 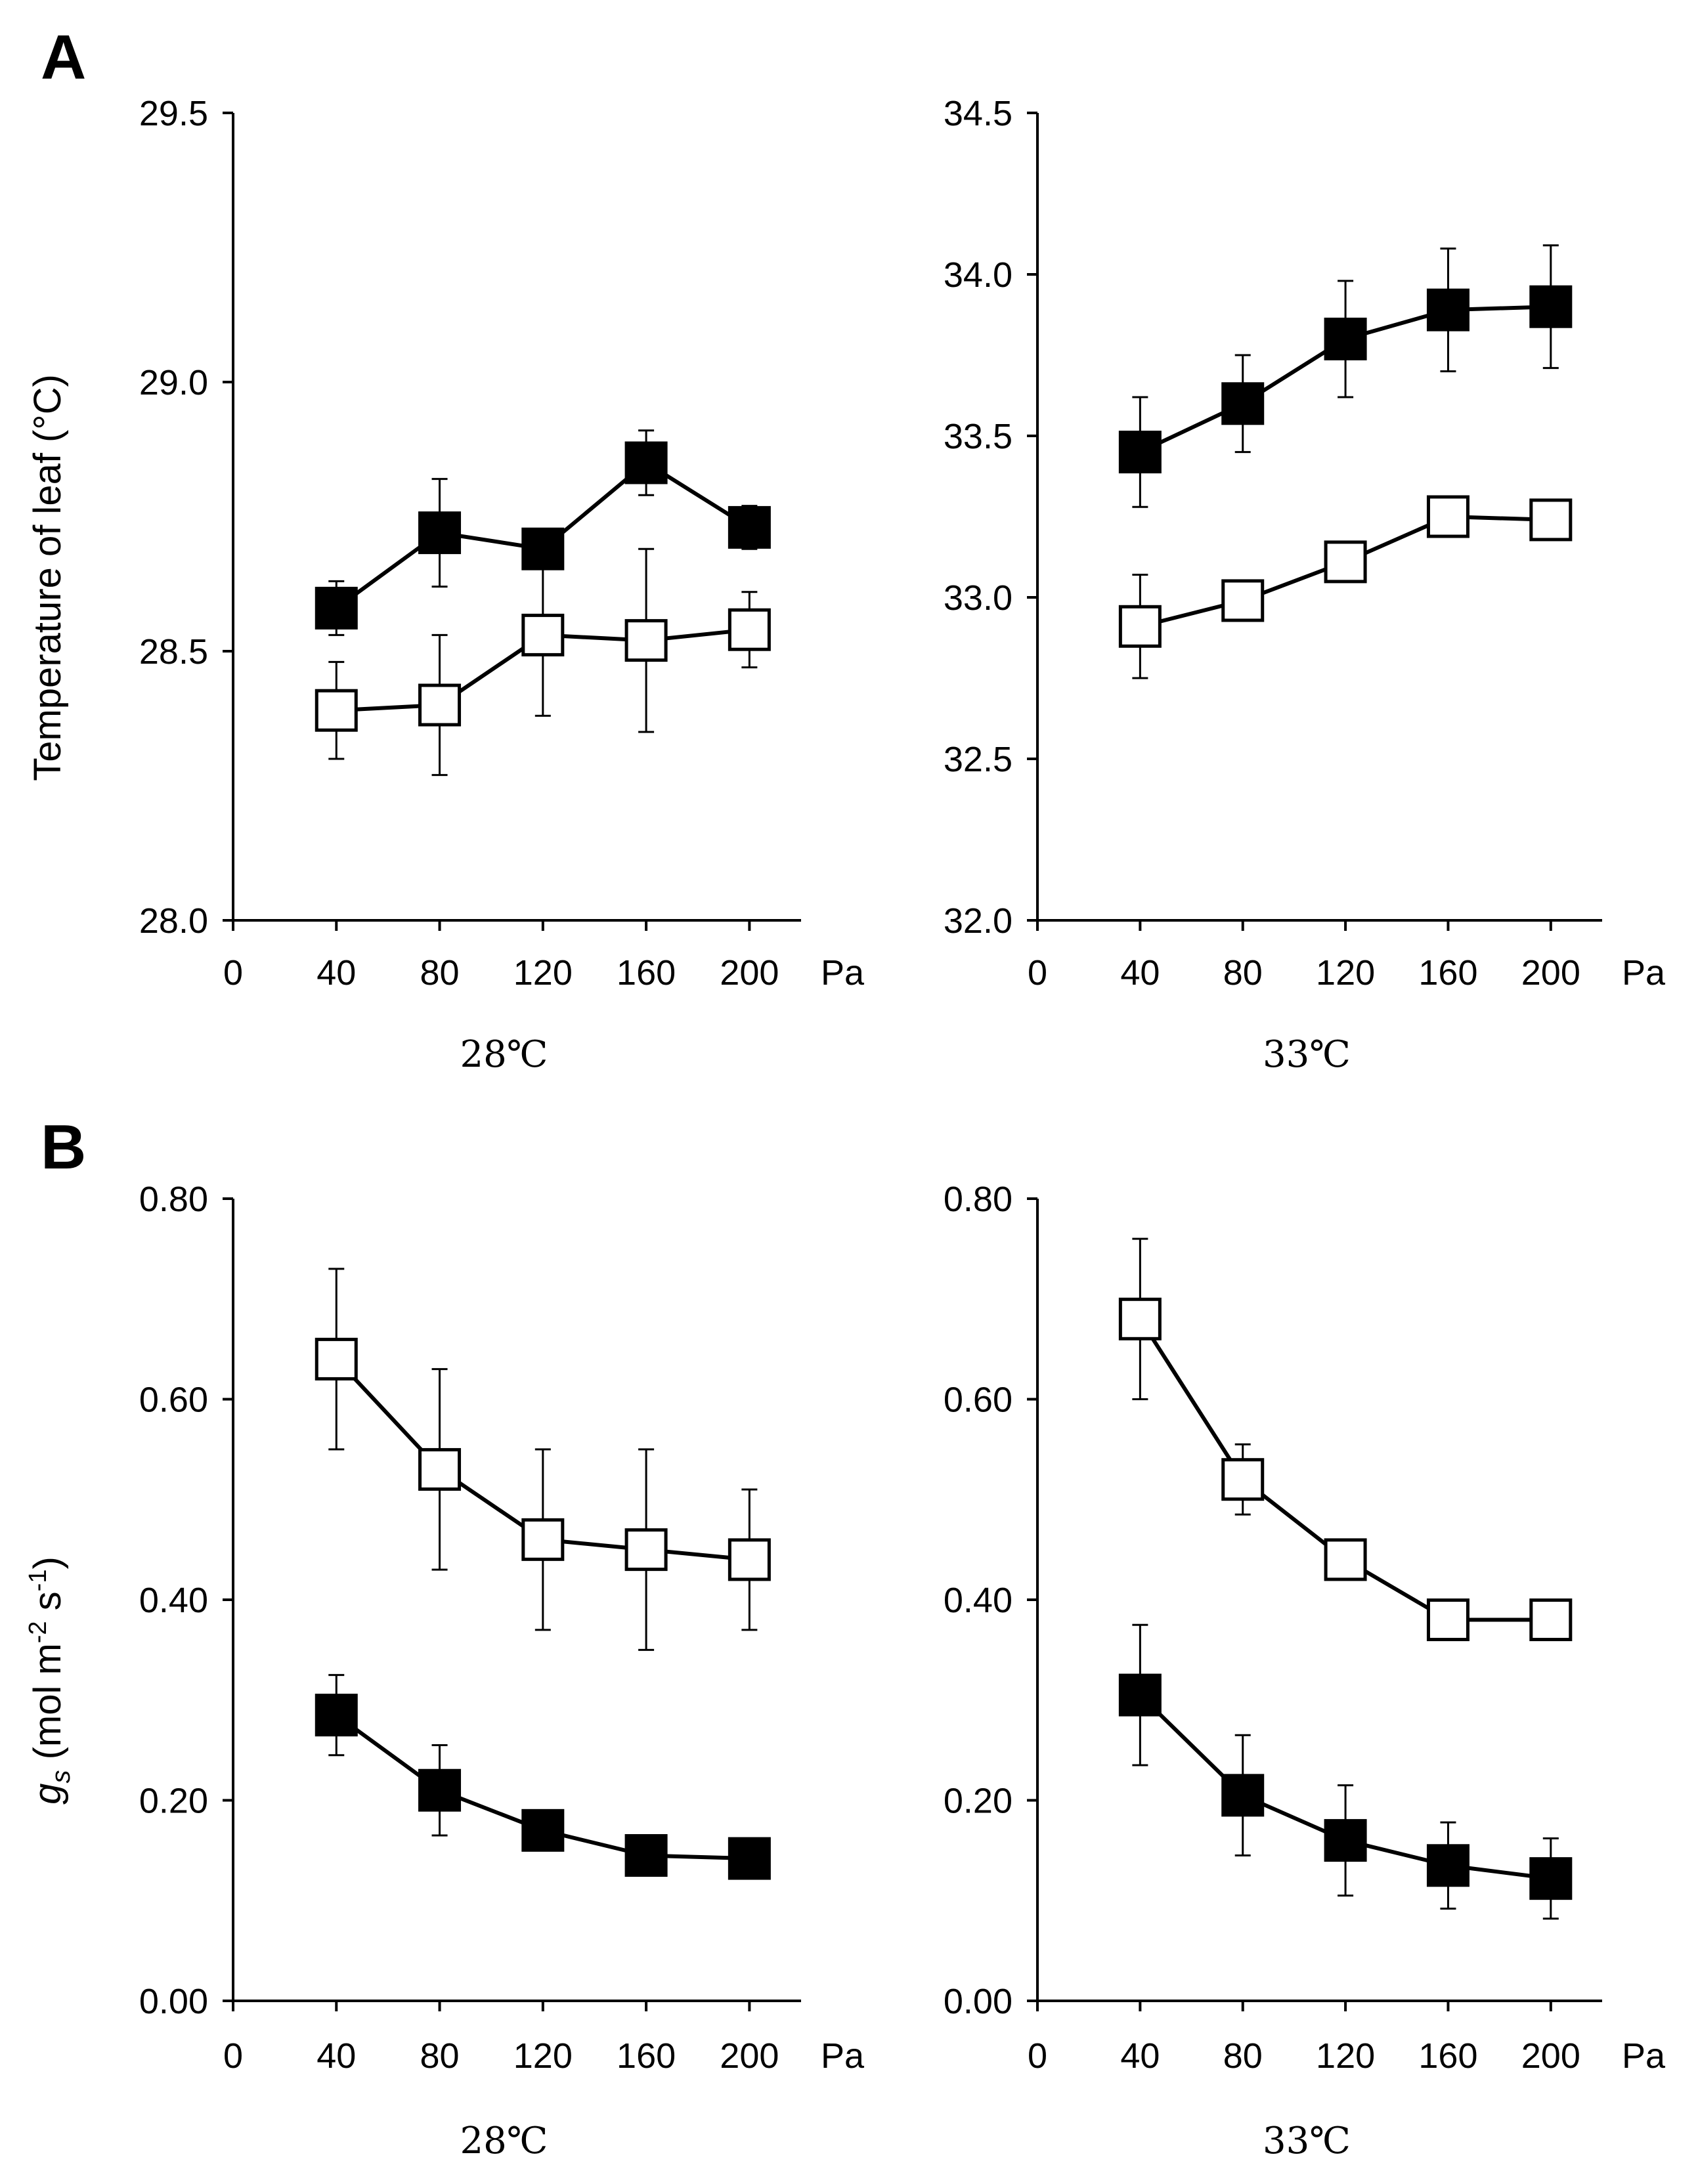 I want to click on y-axis-title-exp1: -2, so click(x=38, y=1632).